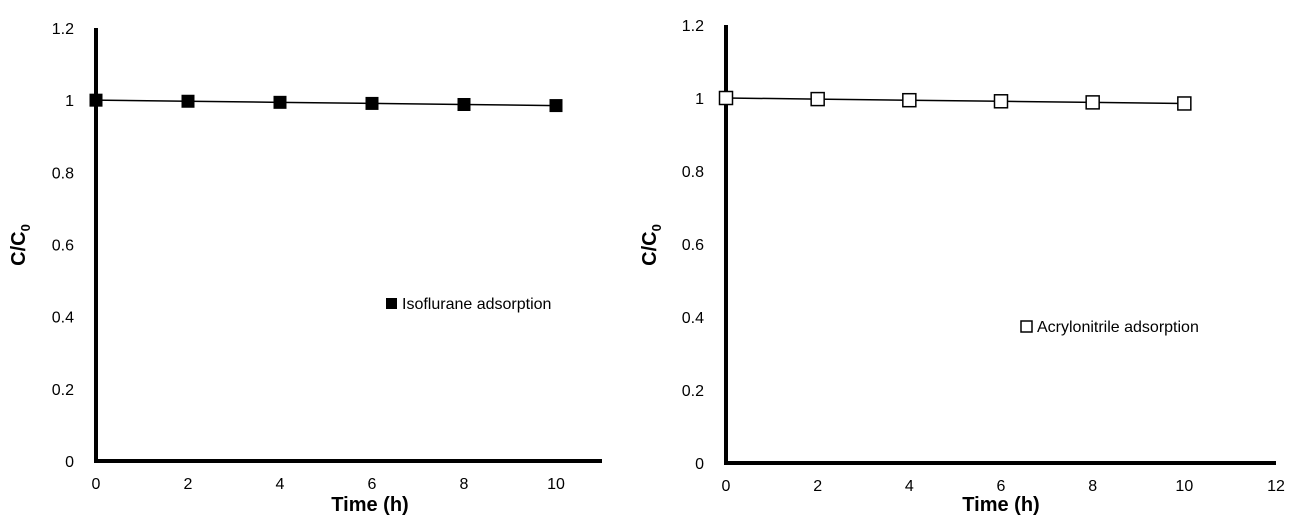  What do you see at coordinates (1276, 486) in the screenshot?
I see `x-tick-label: 12` at bounding box center [1276, 486].